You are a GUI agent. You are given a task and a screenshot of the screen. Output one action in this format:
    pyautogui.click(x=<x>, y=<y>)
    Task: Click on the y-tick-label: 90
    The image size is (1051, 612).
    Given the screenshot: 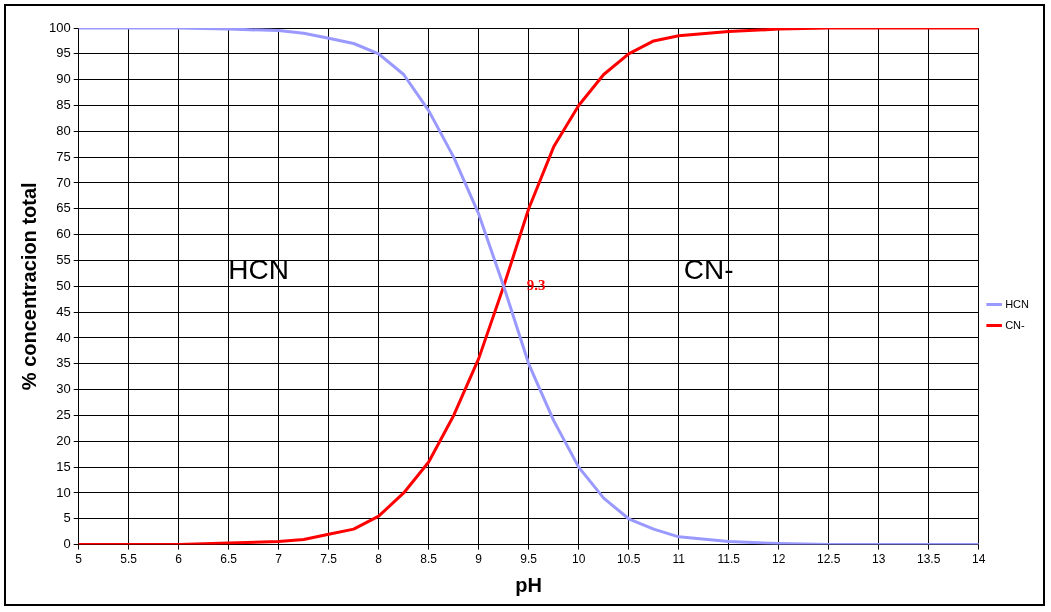 What is the action you would take?
    pyautogui.click(x=63, y=79)
    